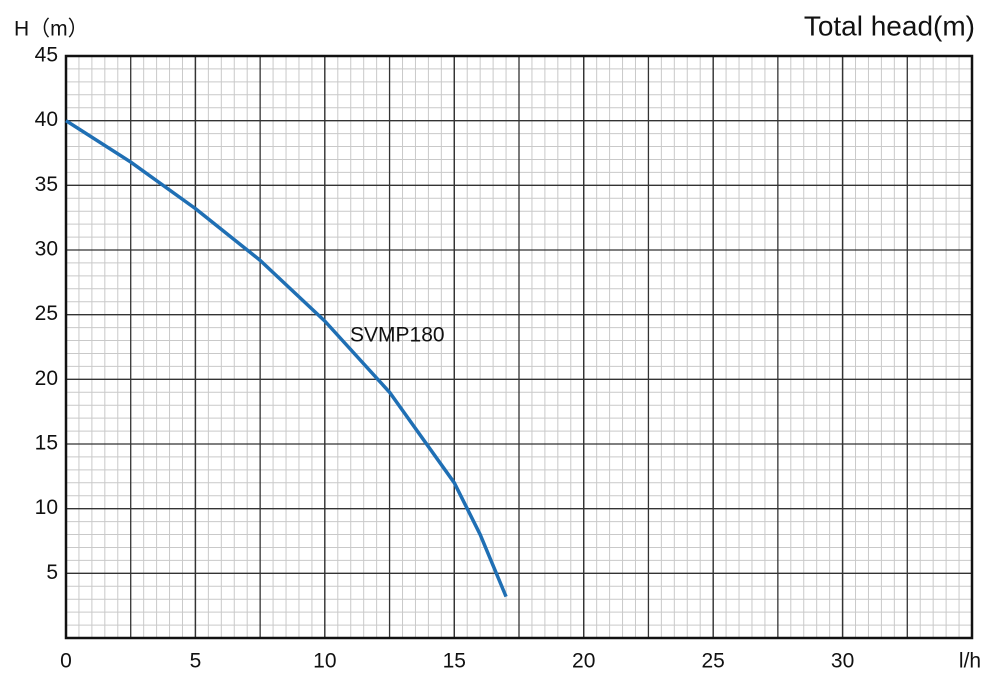 This screenshot has width=1000, height=681. Describe the element at coordinates (970, 661) in the screenshot. I see `x-axis-label: l/h` at that location.